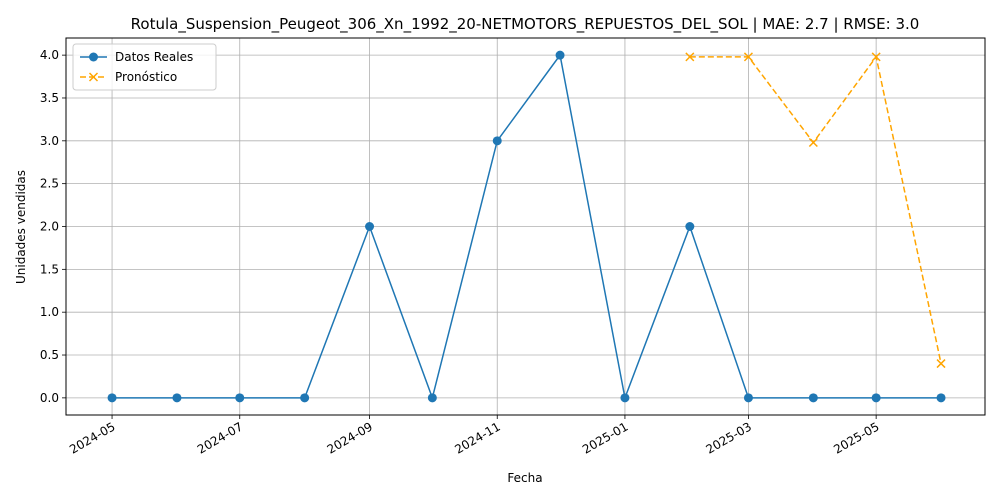  What do you see at coordinates (477, 437) in the screenshot?
I see `x-tick-label: 2024-11` at bounding box center [477, 437].